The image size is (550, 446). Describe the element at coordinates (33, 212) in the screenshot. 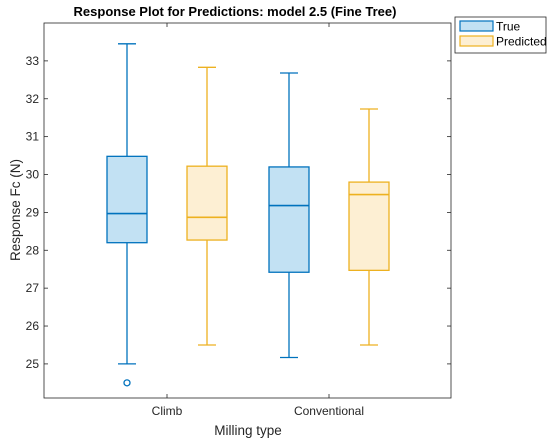

I see `y-tick-label: 29` at that location.